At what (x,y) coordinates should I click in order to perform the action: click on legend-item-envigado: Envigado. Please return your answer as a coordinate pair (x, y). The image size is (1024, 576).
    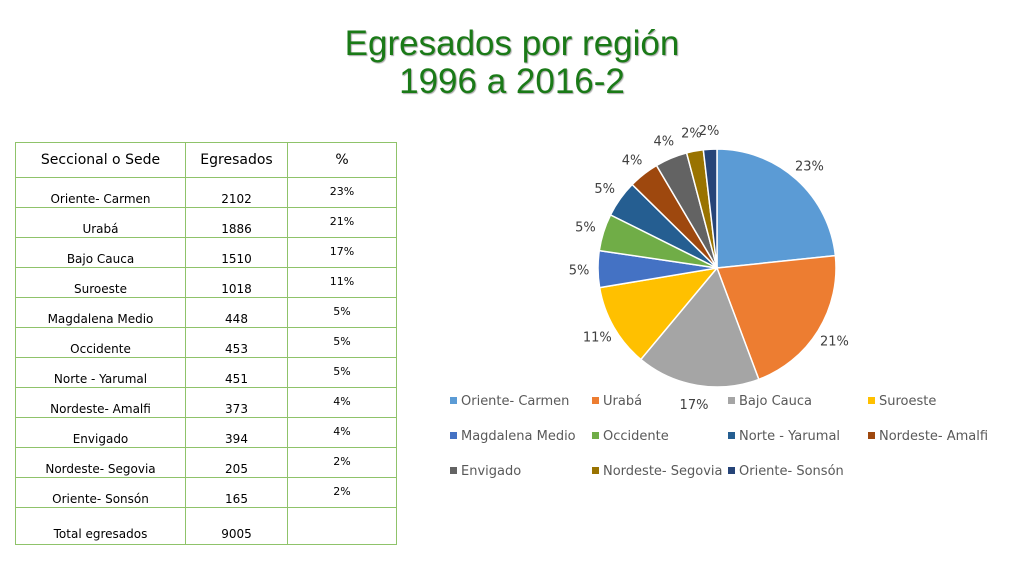
    Looking at the image, I should click on (485, 471).